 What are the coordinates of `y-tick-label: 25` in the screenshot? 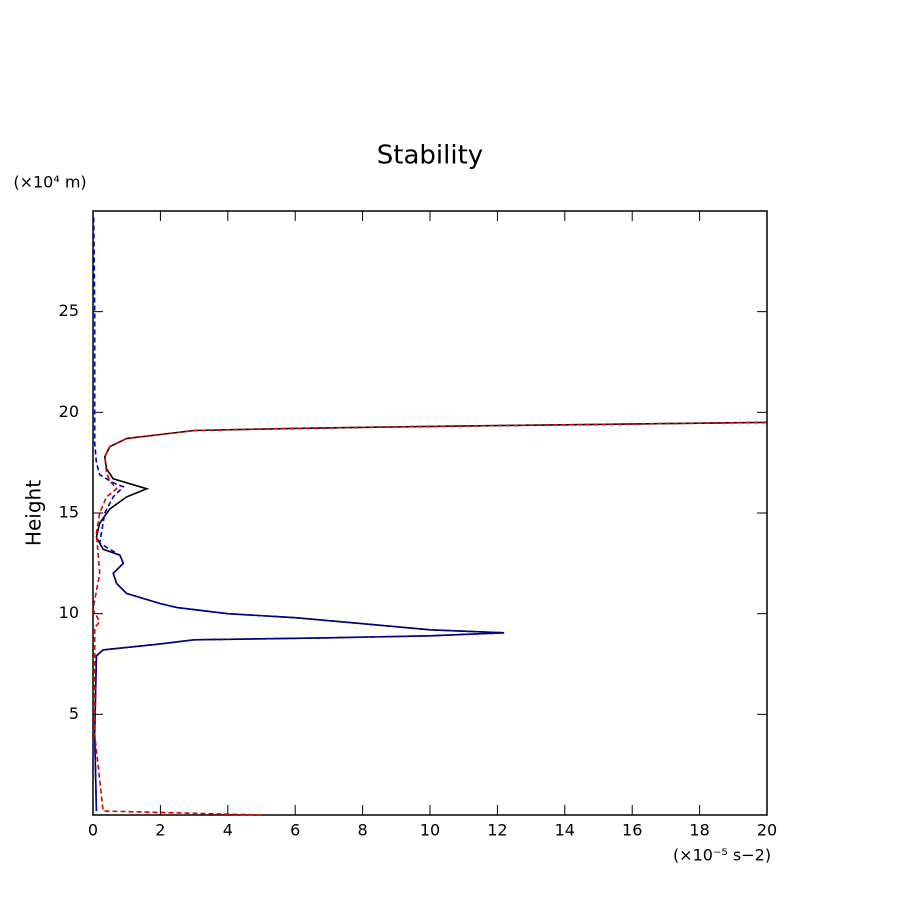 It's located at (69, 310).